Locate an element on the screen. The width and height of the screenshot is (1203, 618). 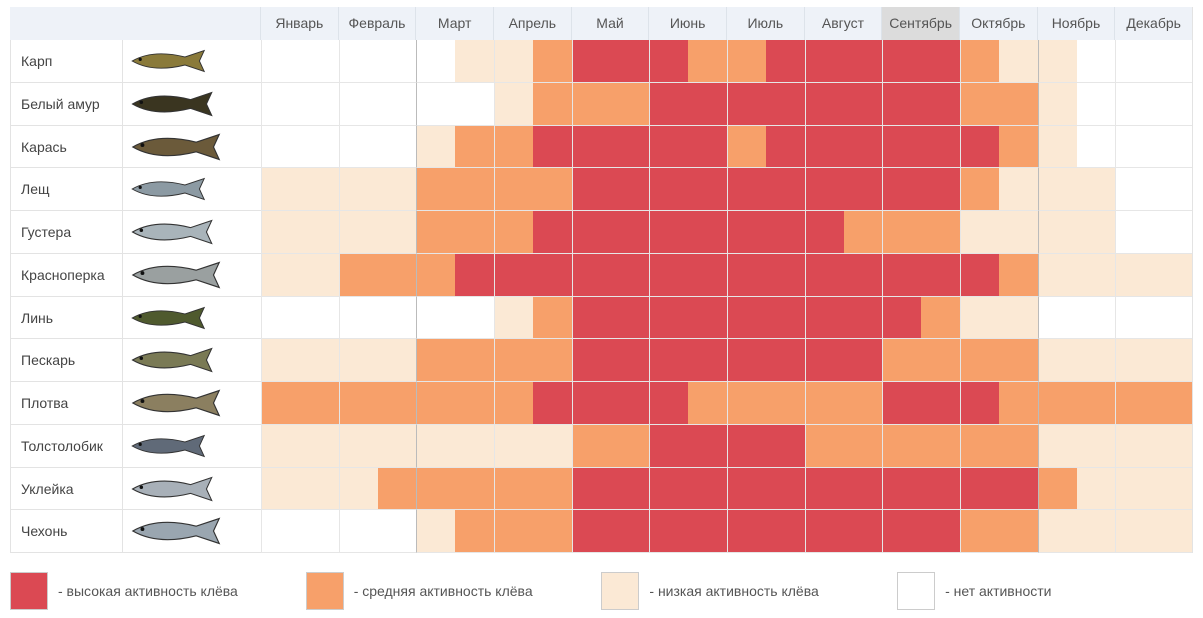
month-header: Ноябрь is located at coordinates (1076, 23).